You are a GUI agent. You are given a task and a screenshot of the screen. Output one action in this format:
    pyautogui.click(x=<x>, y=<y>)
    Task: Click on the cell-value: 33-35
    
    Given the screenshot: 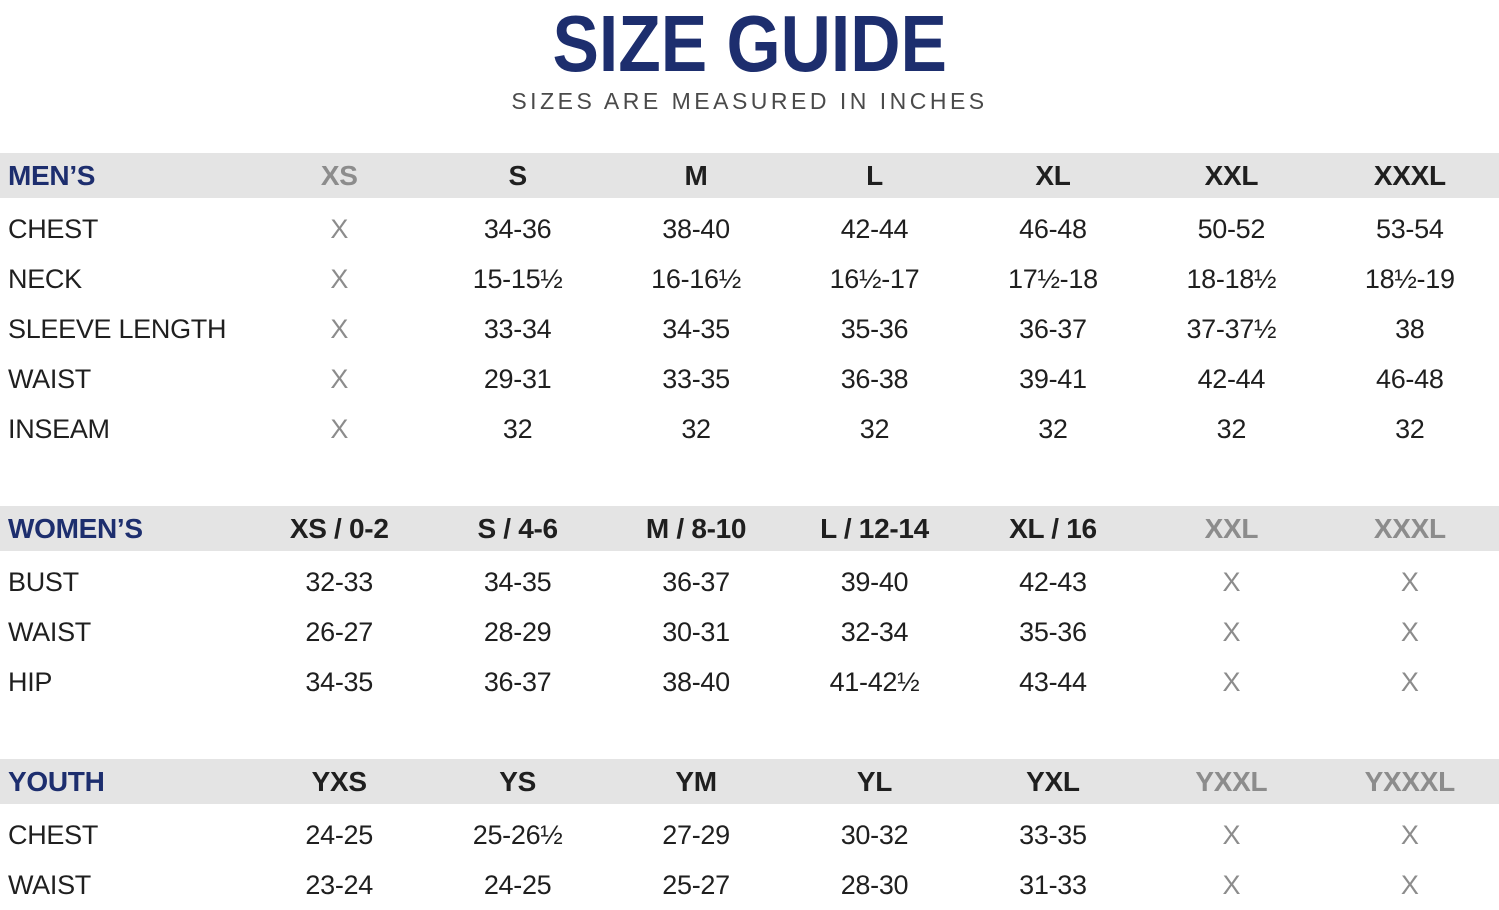 What is the action you would take?
    pyautogui.click(x=1053, y=834)
    